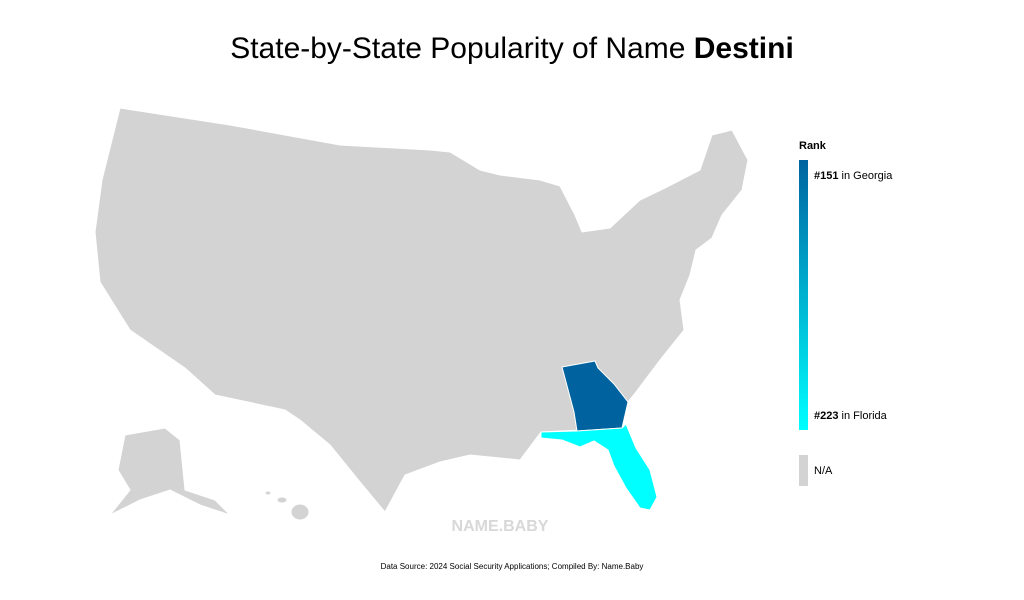 The width and height of the screenshot is (1024, 600). I want to click on legend-rank: #223, so click(826, 416).